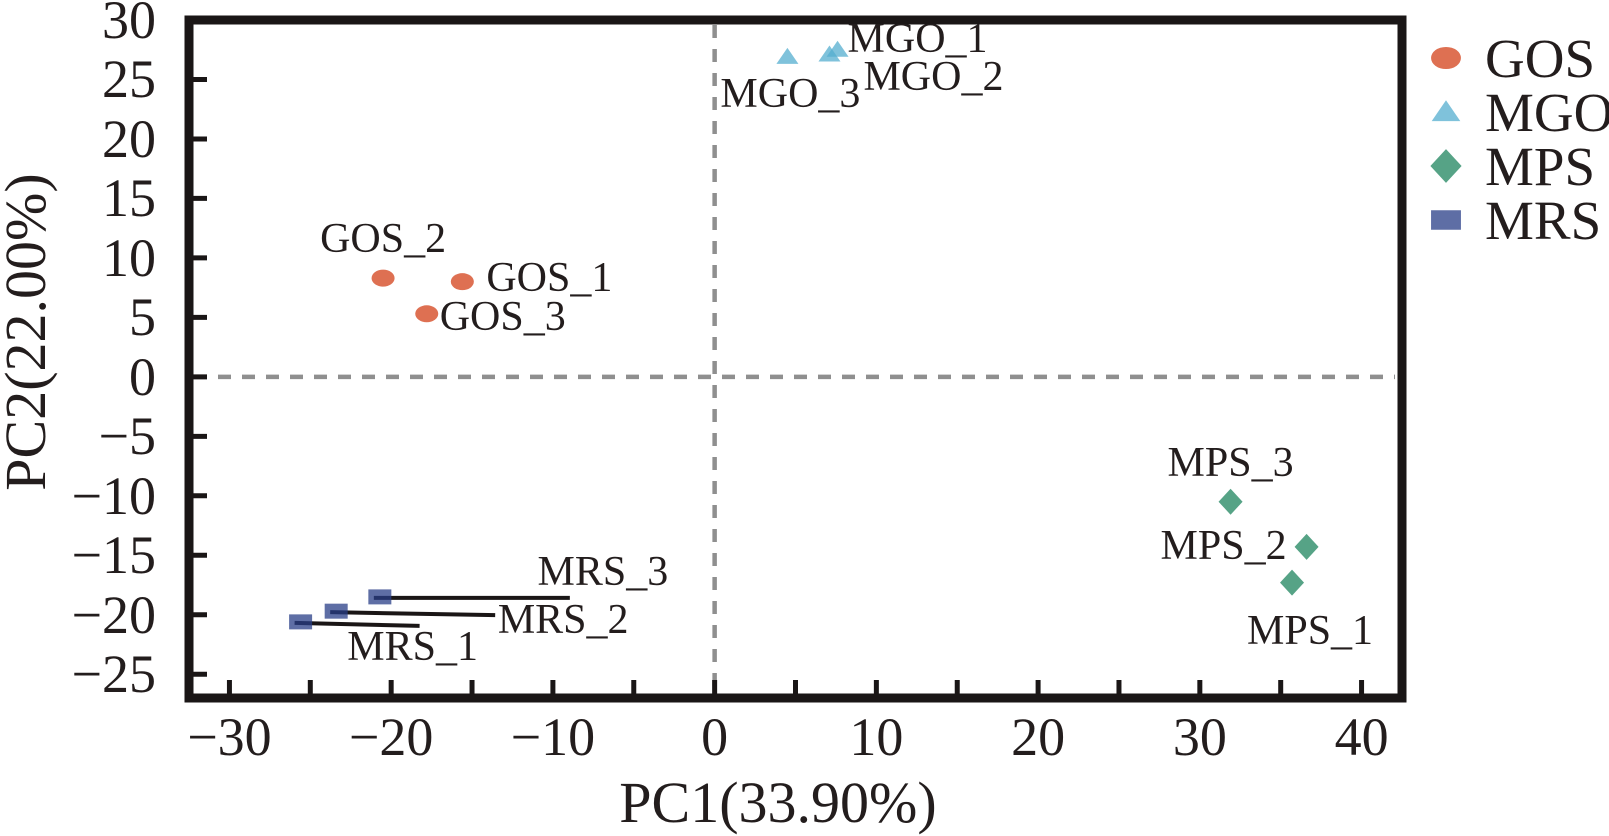 Image resolution: width=1609 pixels, height=836 pixels. Describe the element at coordinates (1310, 630) in the screenshot. I see `point-label-mps_1: MPS_1` at that location.